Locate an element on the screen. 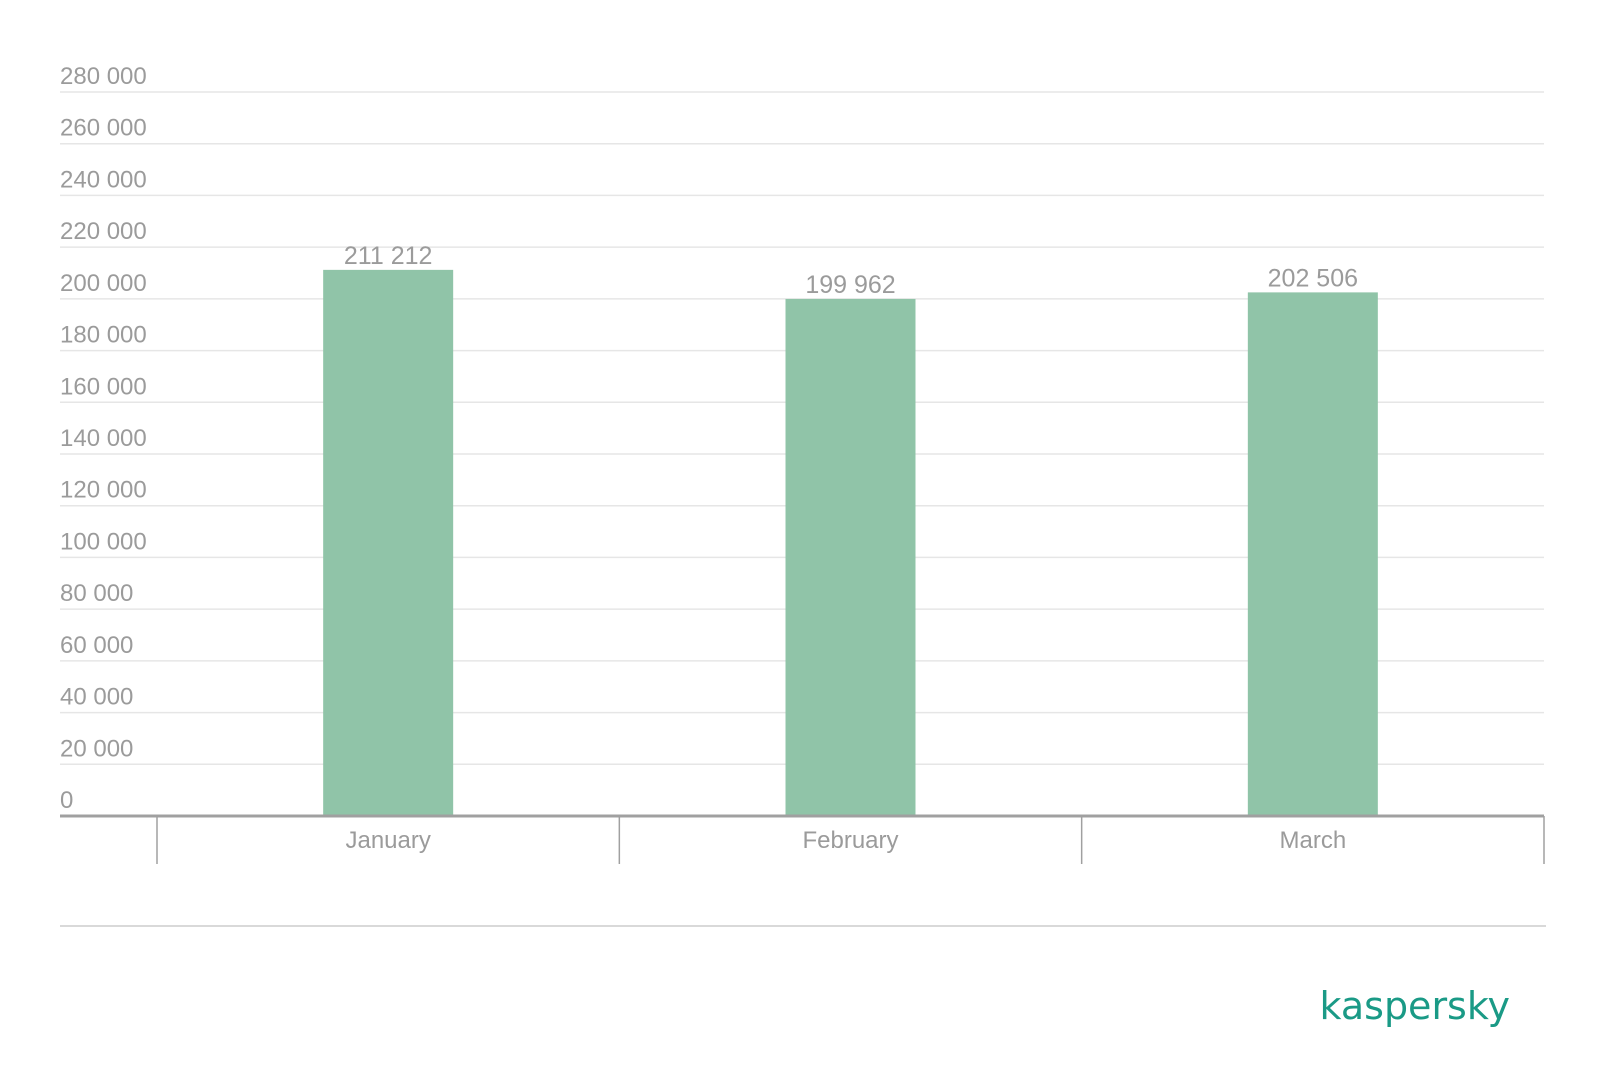  x-axis-category-labels: January February March is located at coordinates (845, 840).